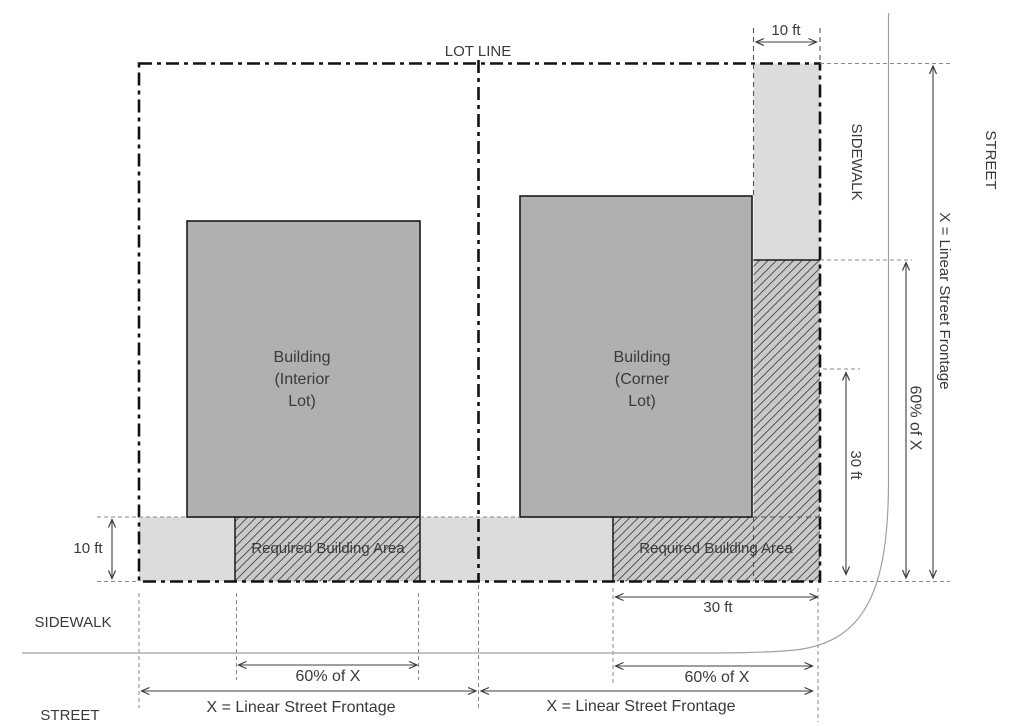 The width and height of the screenshot is (1012, 727). I want to click on build-to-offset-dashes, so click(786, 305).